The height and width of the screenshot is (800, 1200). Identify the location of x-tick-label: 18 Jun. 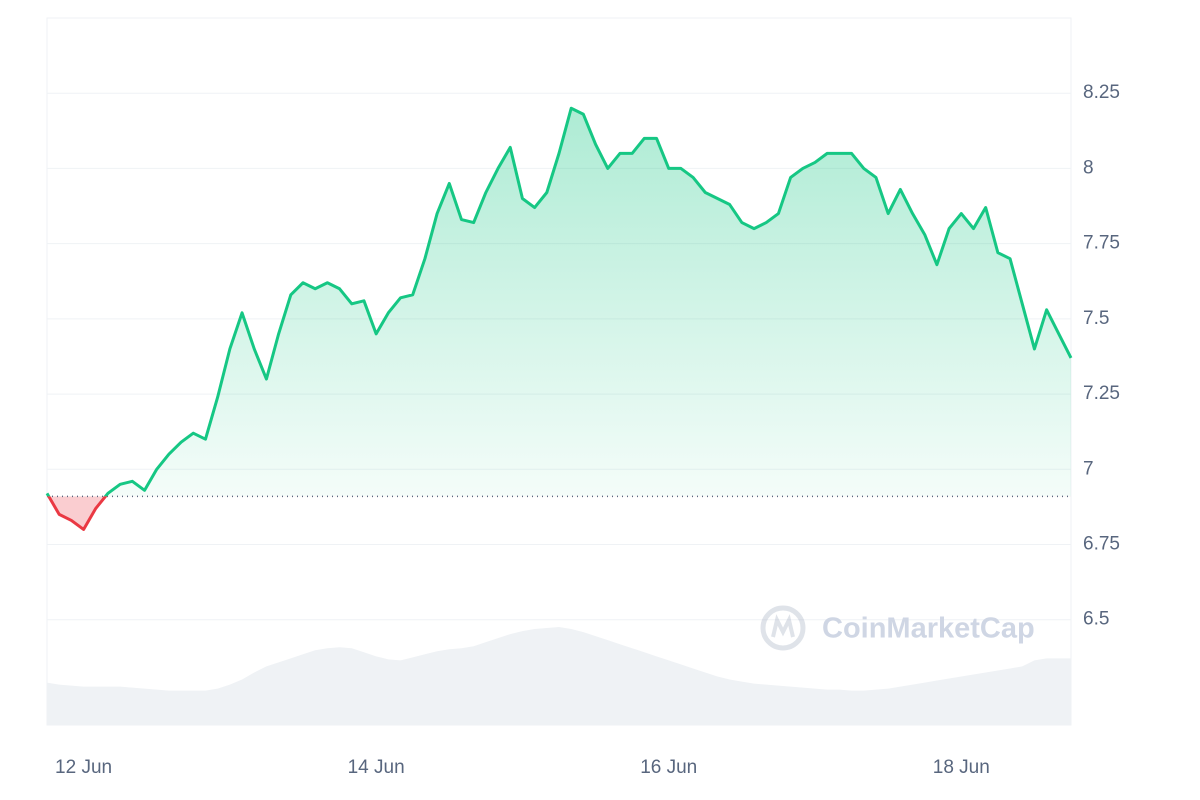
(961, 767).